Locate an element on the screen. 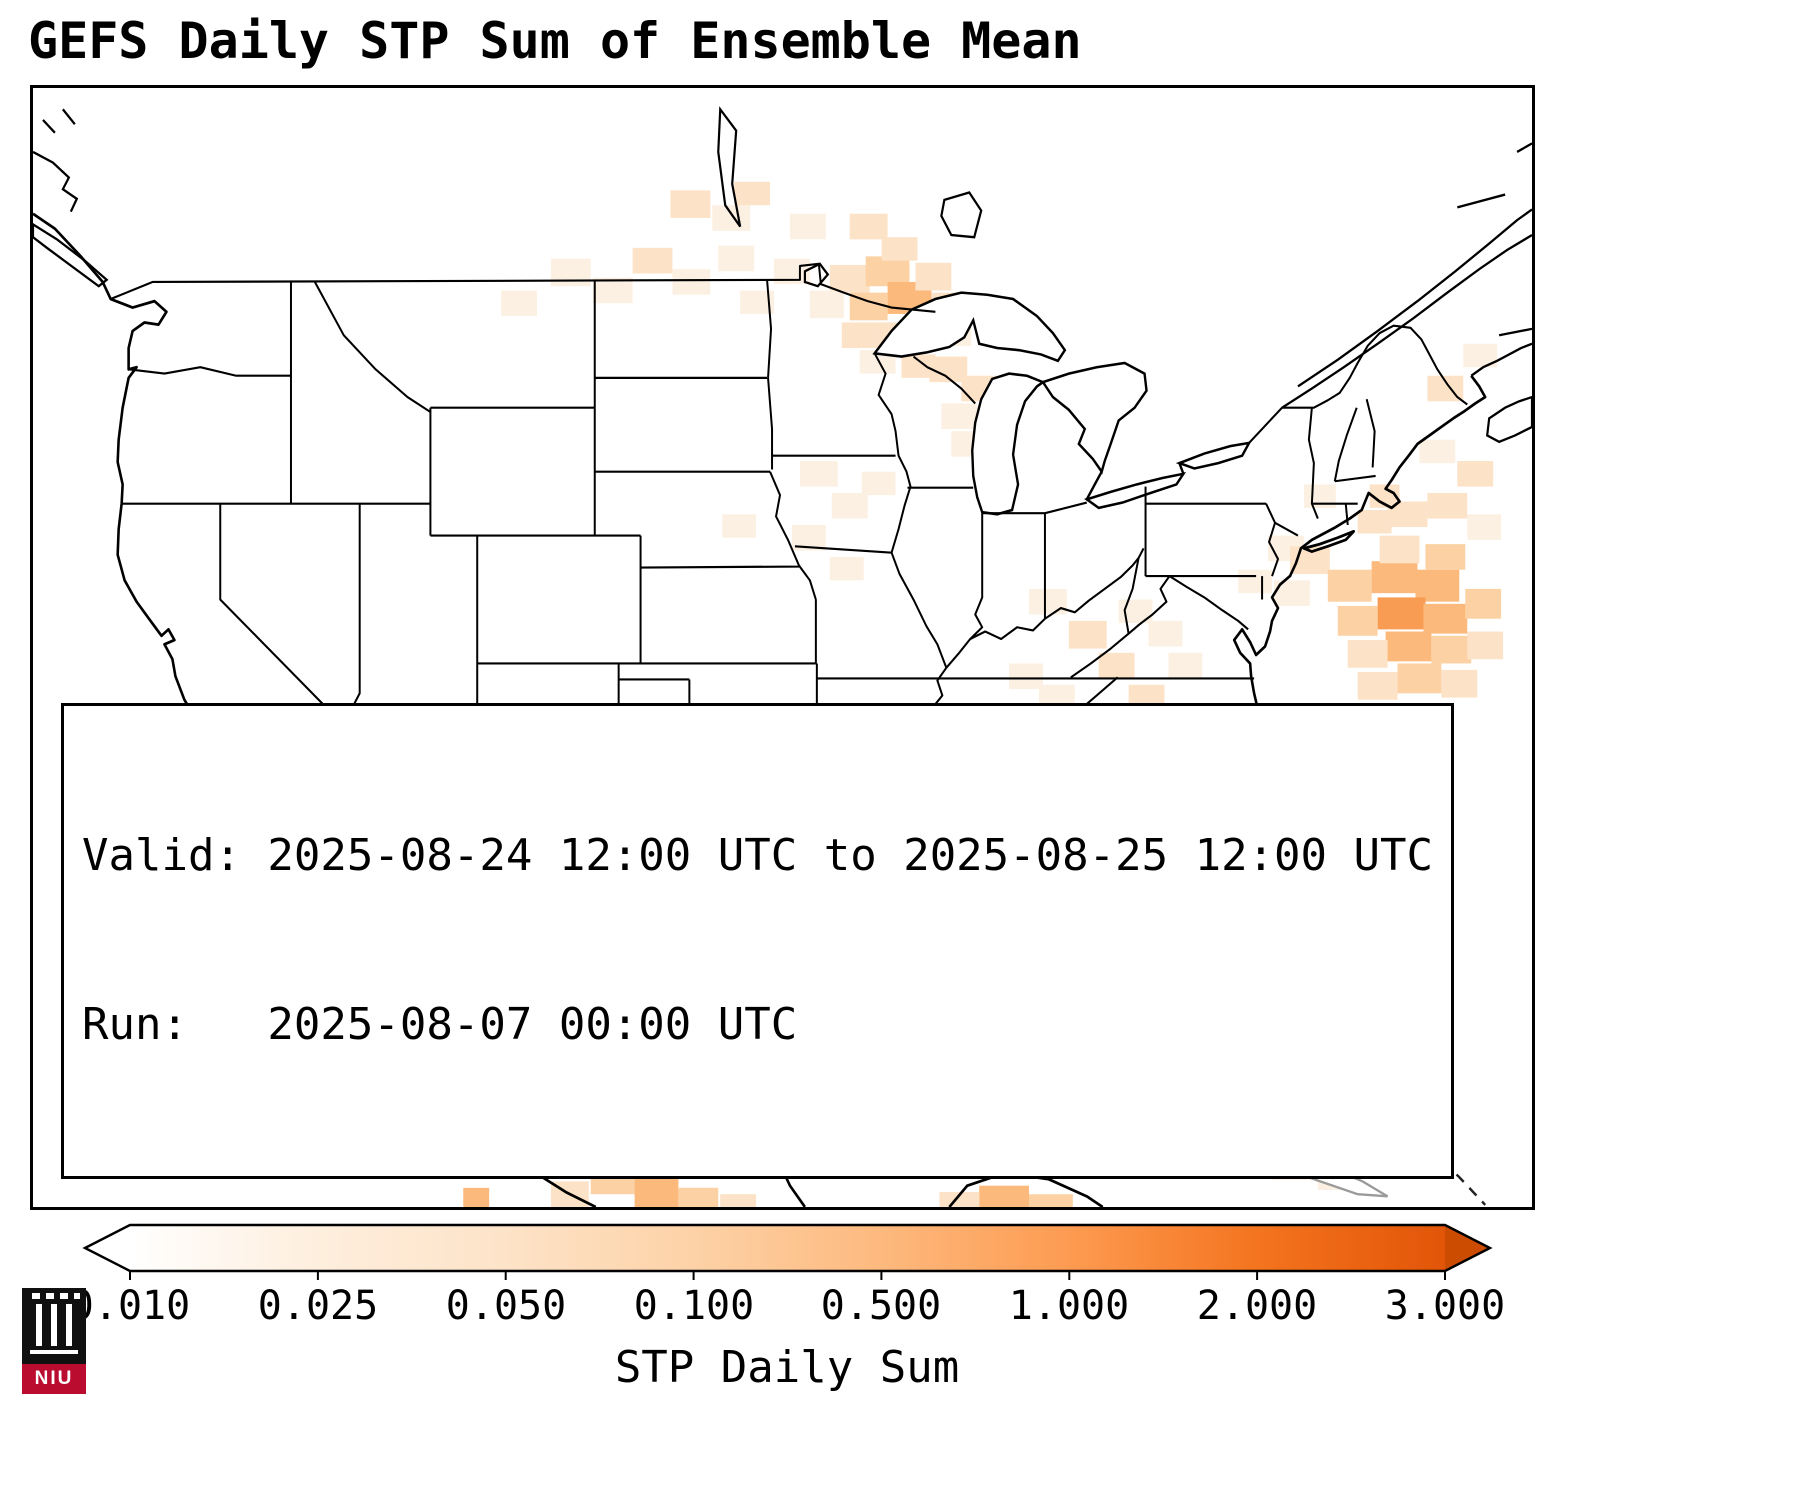 This screenshot has height=1500, width=1803. niu-logo-text: NIU is located at coordinates (54, 1378).